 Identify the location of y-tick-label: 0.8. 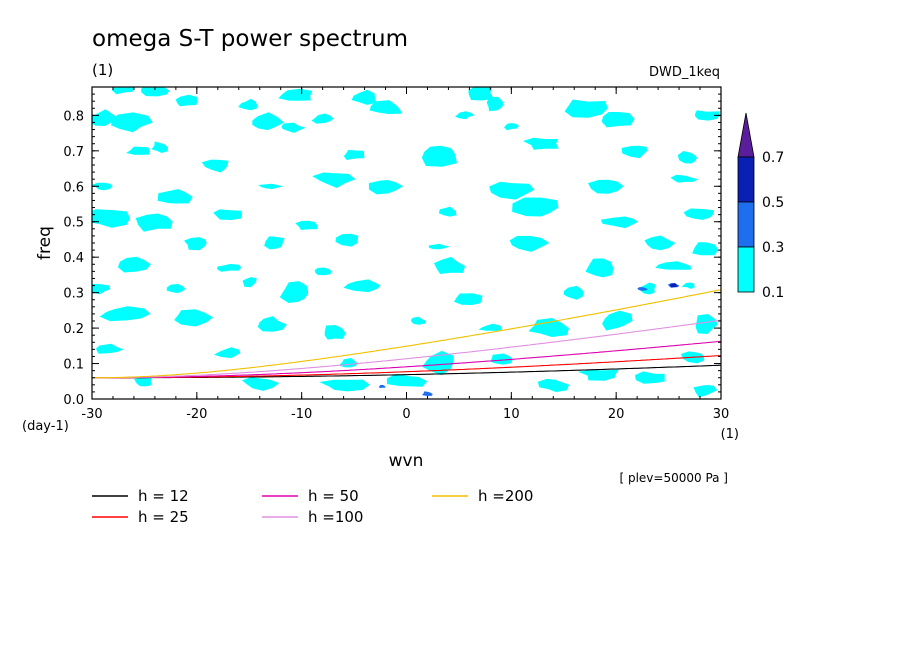
(73, 116).